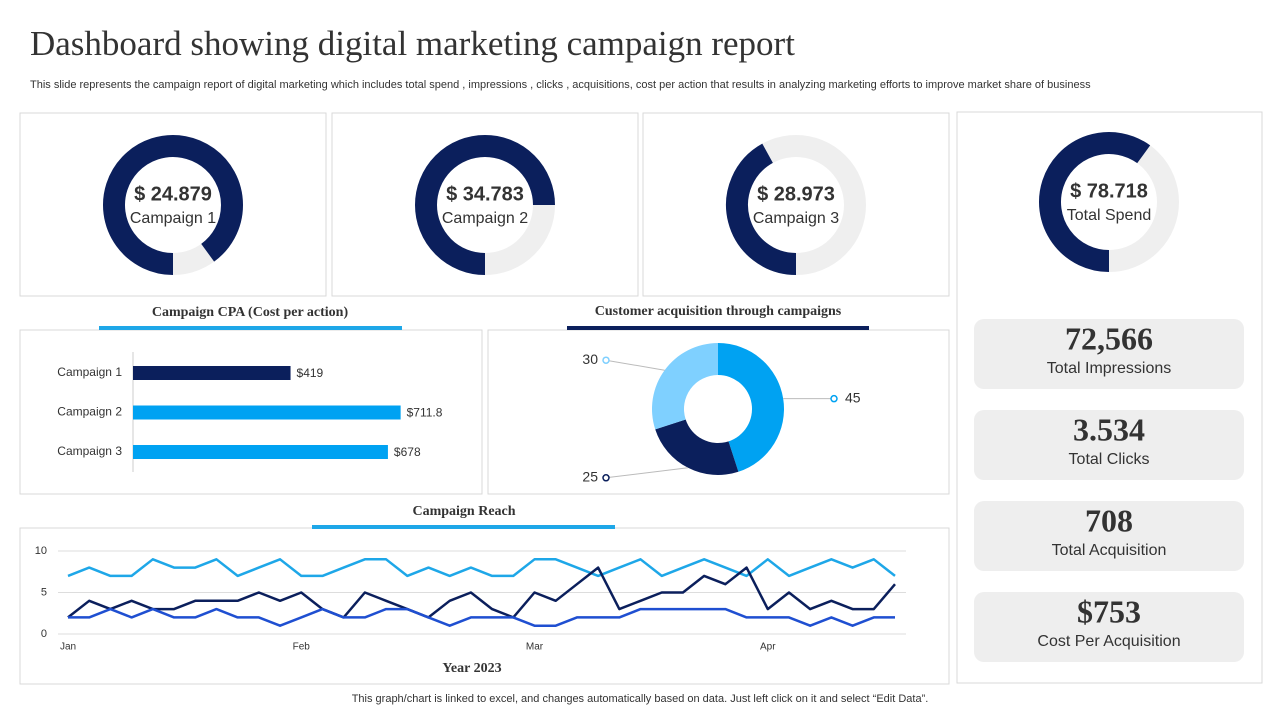 The height and width of the screenshot is (720, 1280). What do you see at coordinates (590, 477) in the screenshot?
I see `data-label: 25` at bounding box center [590, 477].